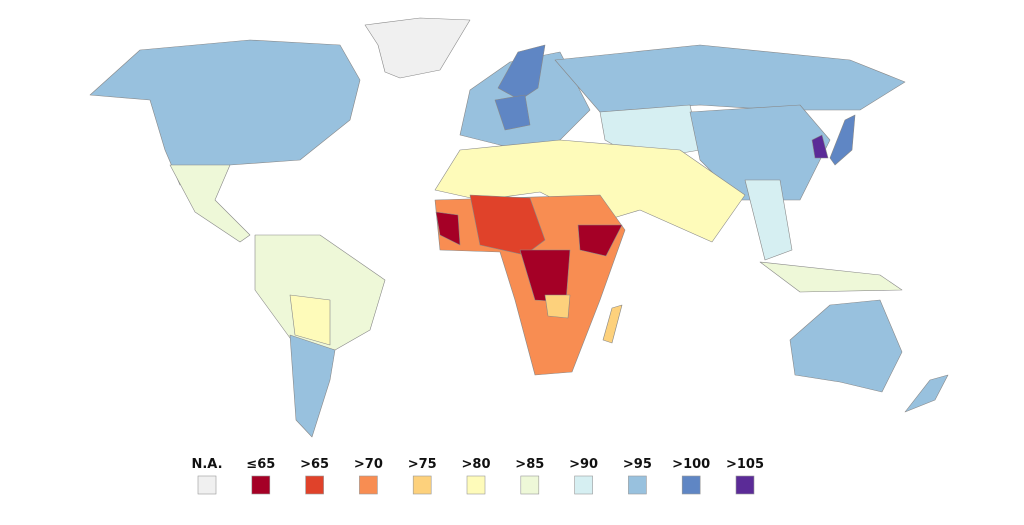 Image resolution: width=1024 pixels, height=525 pixels. What do you see at coordinates (637, 464) in the screenshot?
I see `legend-label: >95` at bounding box center [637, 464].